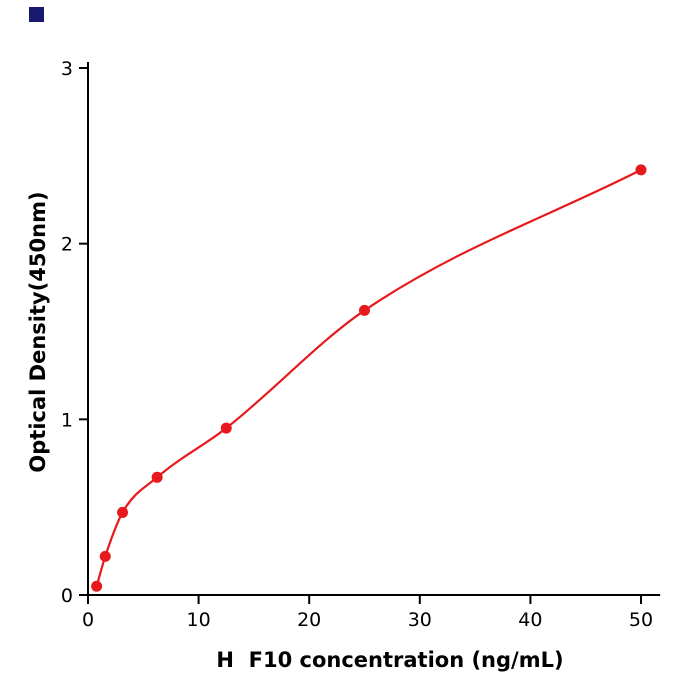  What do you see at coordinates (36, 14) in the screenshot?
I see `corner-marker` at bounding box center [36, 14].